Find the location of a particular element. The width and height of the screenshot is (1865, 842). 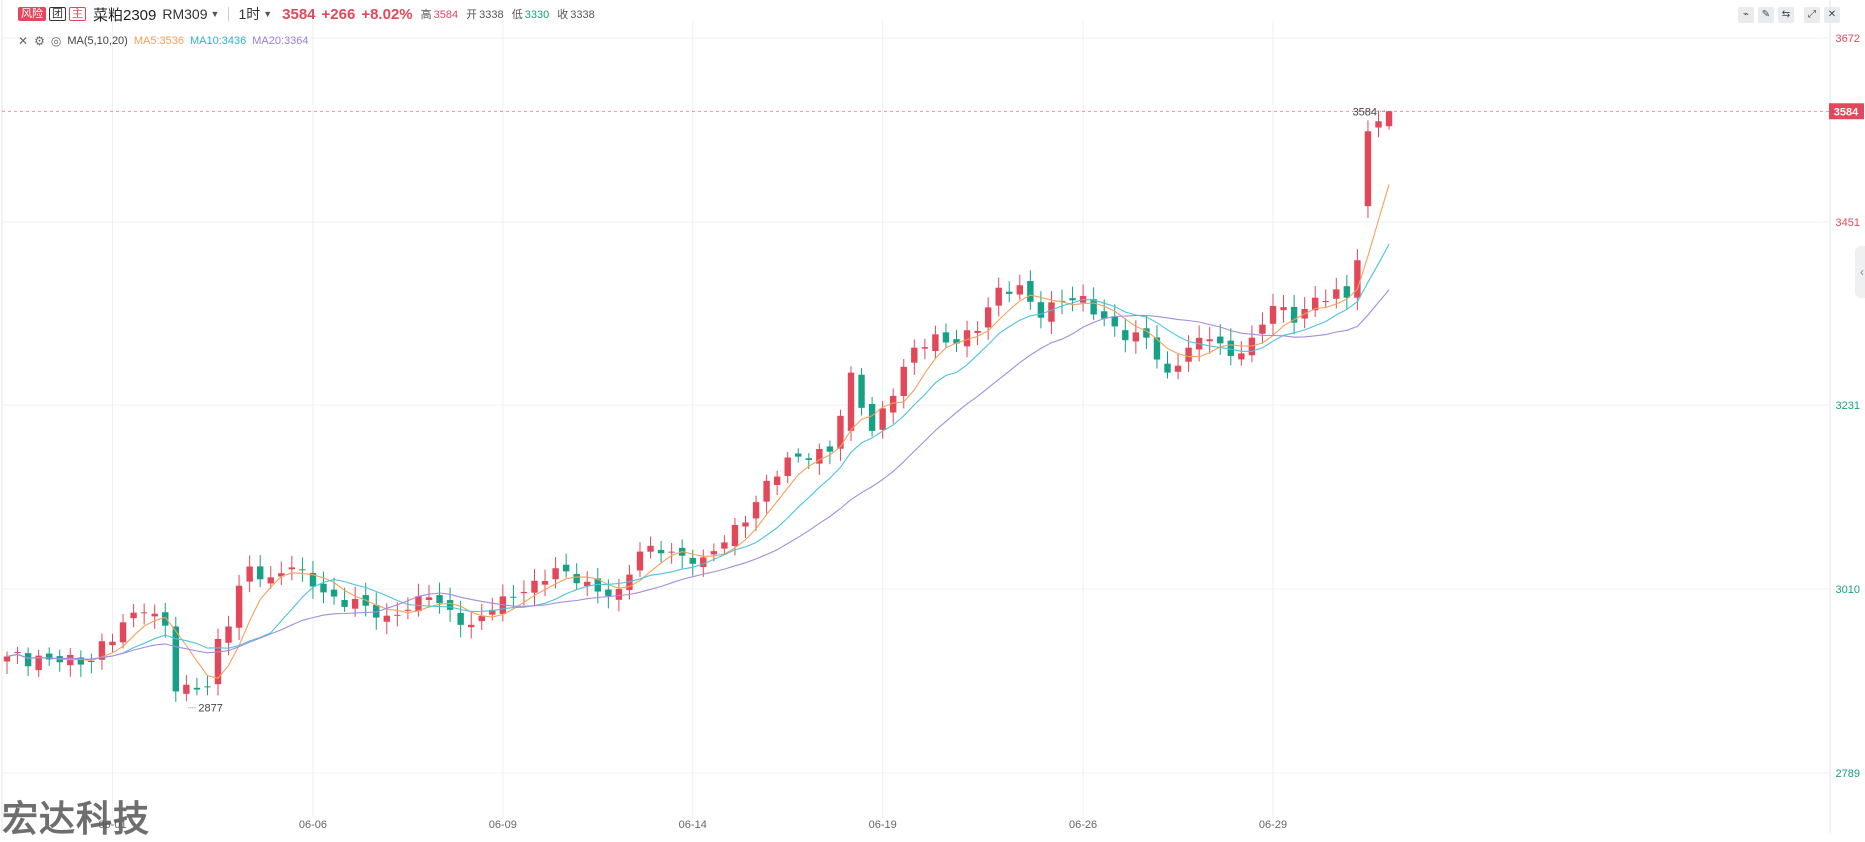

symbol-dropdown-icon: ▼ is located at coordinates (215, 14).